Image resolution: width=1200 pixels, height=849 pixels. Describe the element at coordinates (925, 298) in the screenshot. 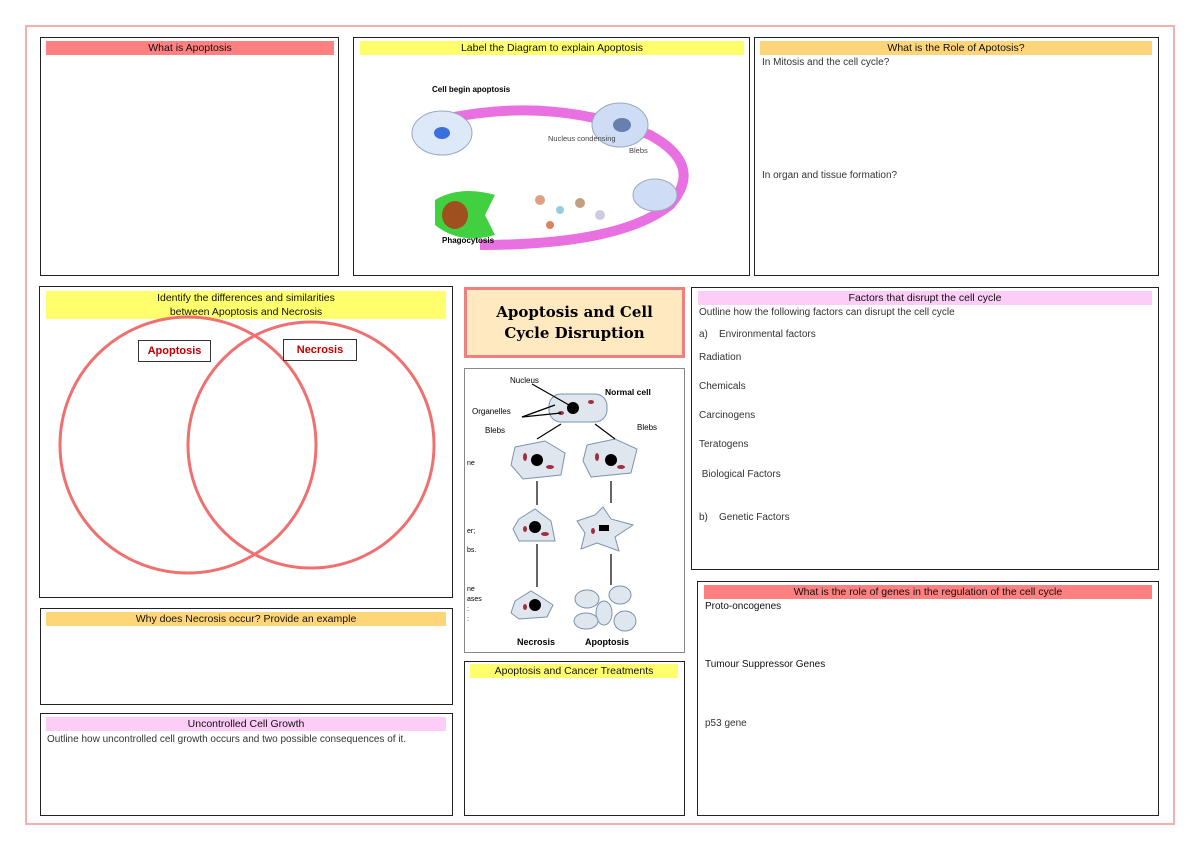

I see `factors-header: Factors that disrupt the cell cycle` at that location.